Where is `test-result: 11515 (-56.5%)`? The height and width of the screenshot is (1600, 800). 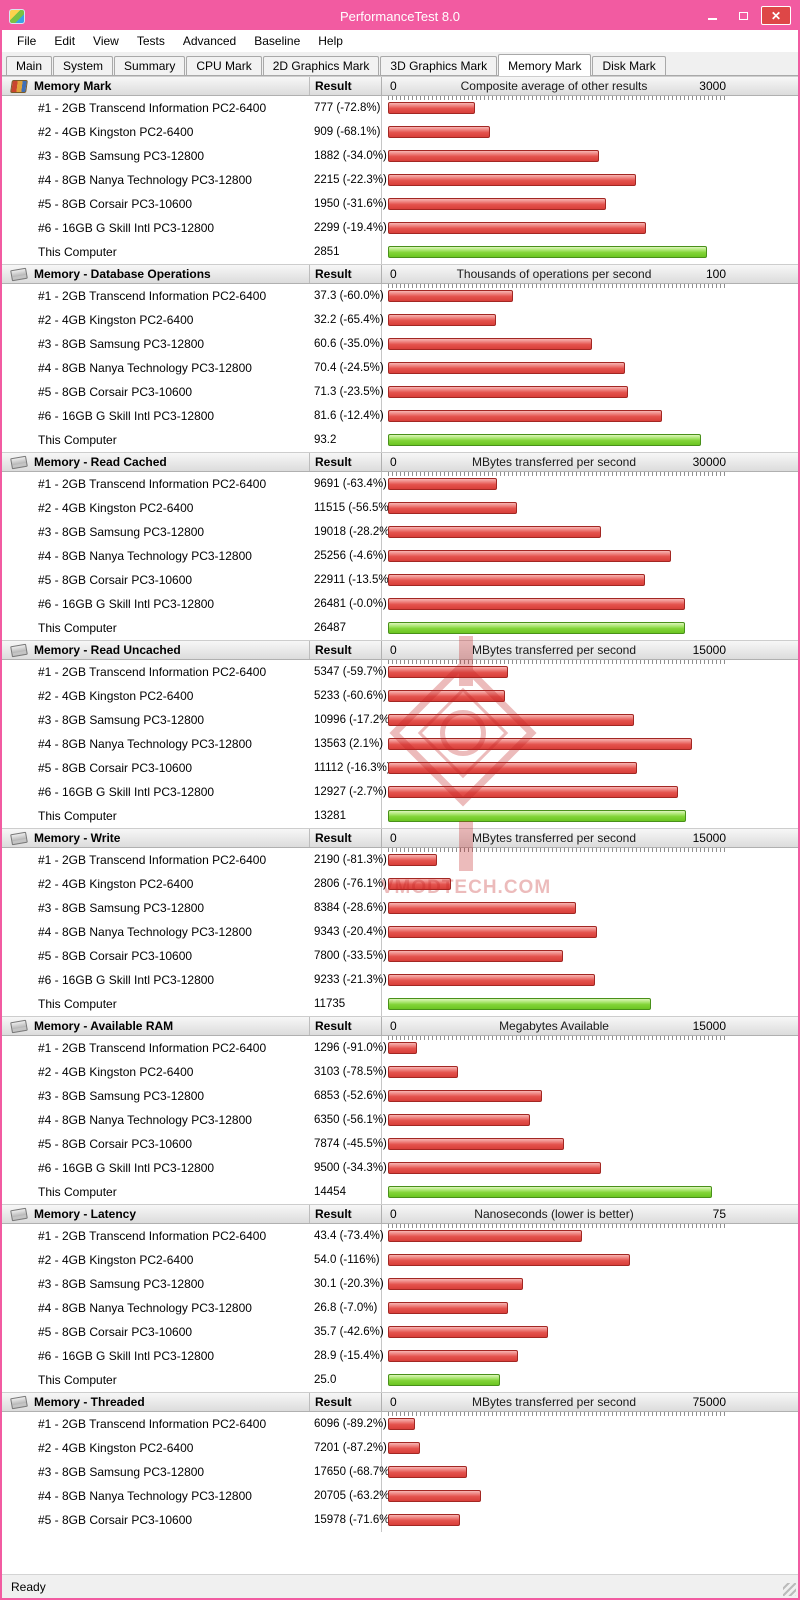
test-result: 11515 (-56.5%) is located at coordinates (353, 508).